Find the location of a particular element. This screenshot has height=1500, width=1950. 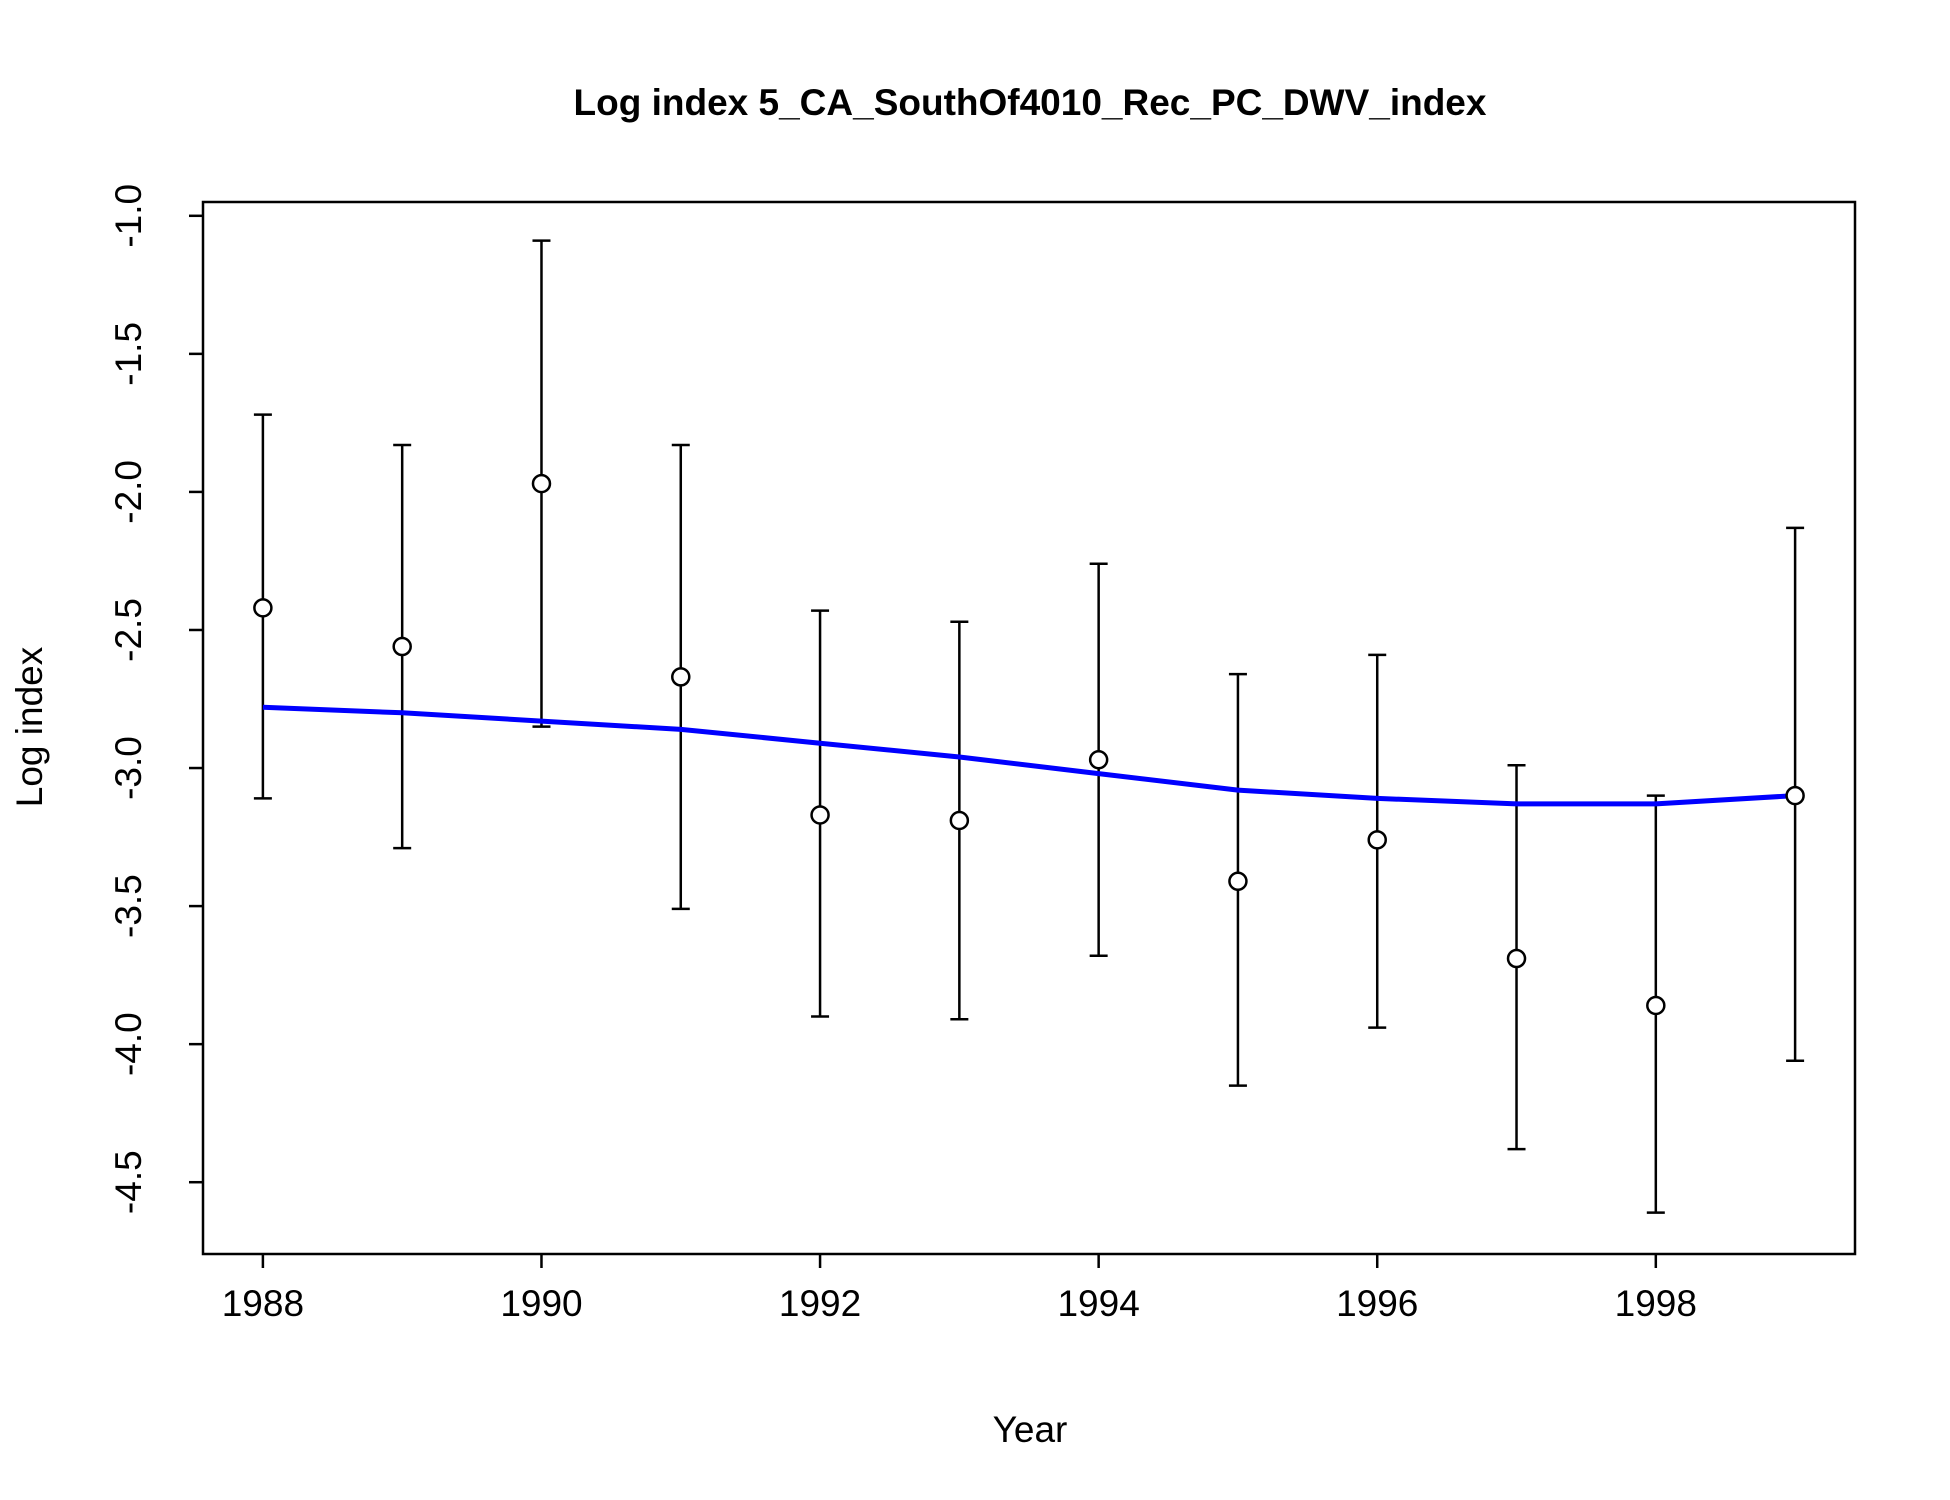

y-tick-label: -1.5 is located at coordinates (128, 354).